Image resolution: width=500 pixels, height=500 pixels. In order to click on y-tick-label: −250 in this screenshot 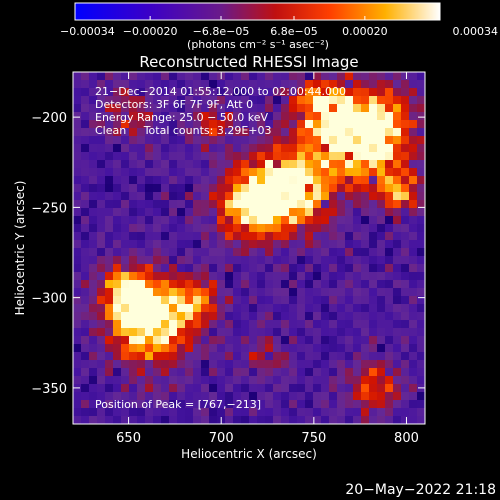, I will do `click(49, 208)`.